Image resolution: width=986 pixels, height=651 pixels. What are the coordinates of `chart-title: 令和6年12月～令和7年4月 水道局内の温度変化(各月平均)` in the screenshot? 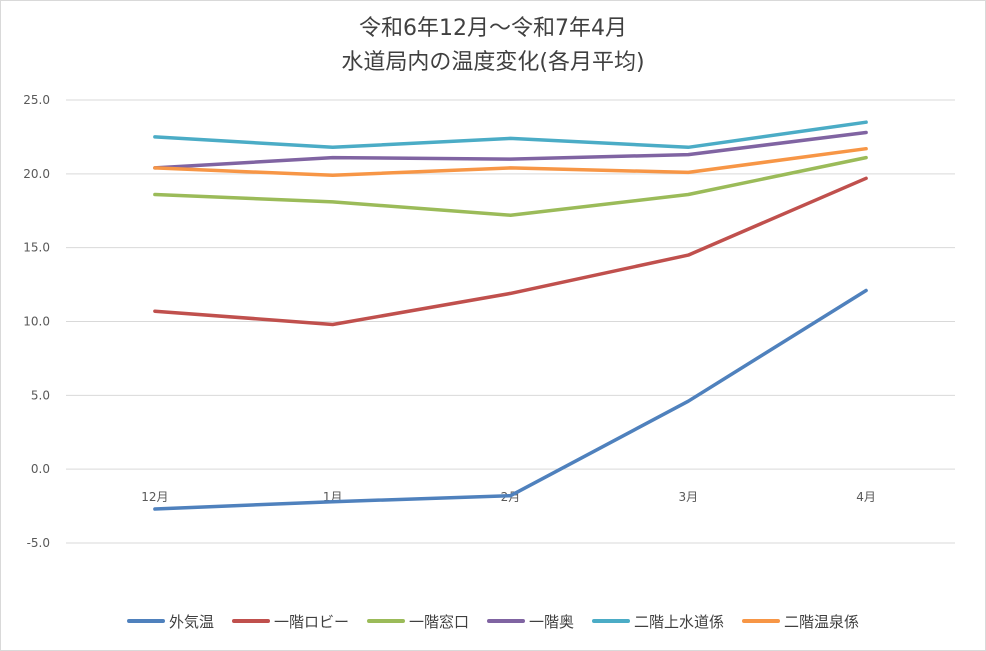 It's located at (493, 46).